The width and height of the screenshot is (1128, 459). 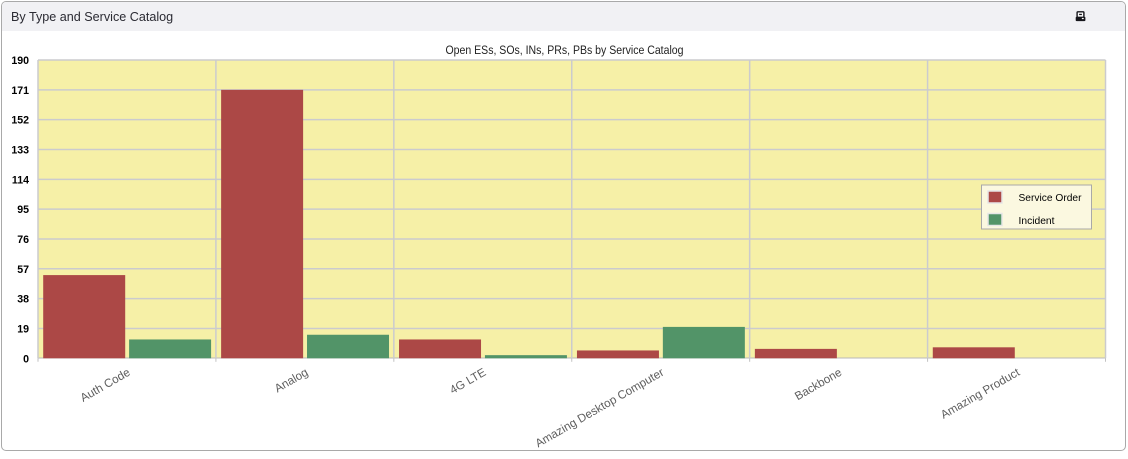 I want to click on svg-text: 114, so click(x=20, y=180).